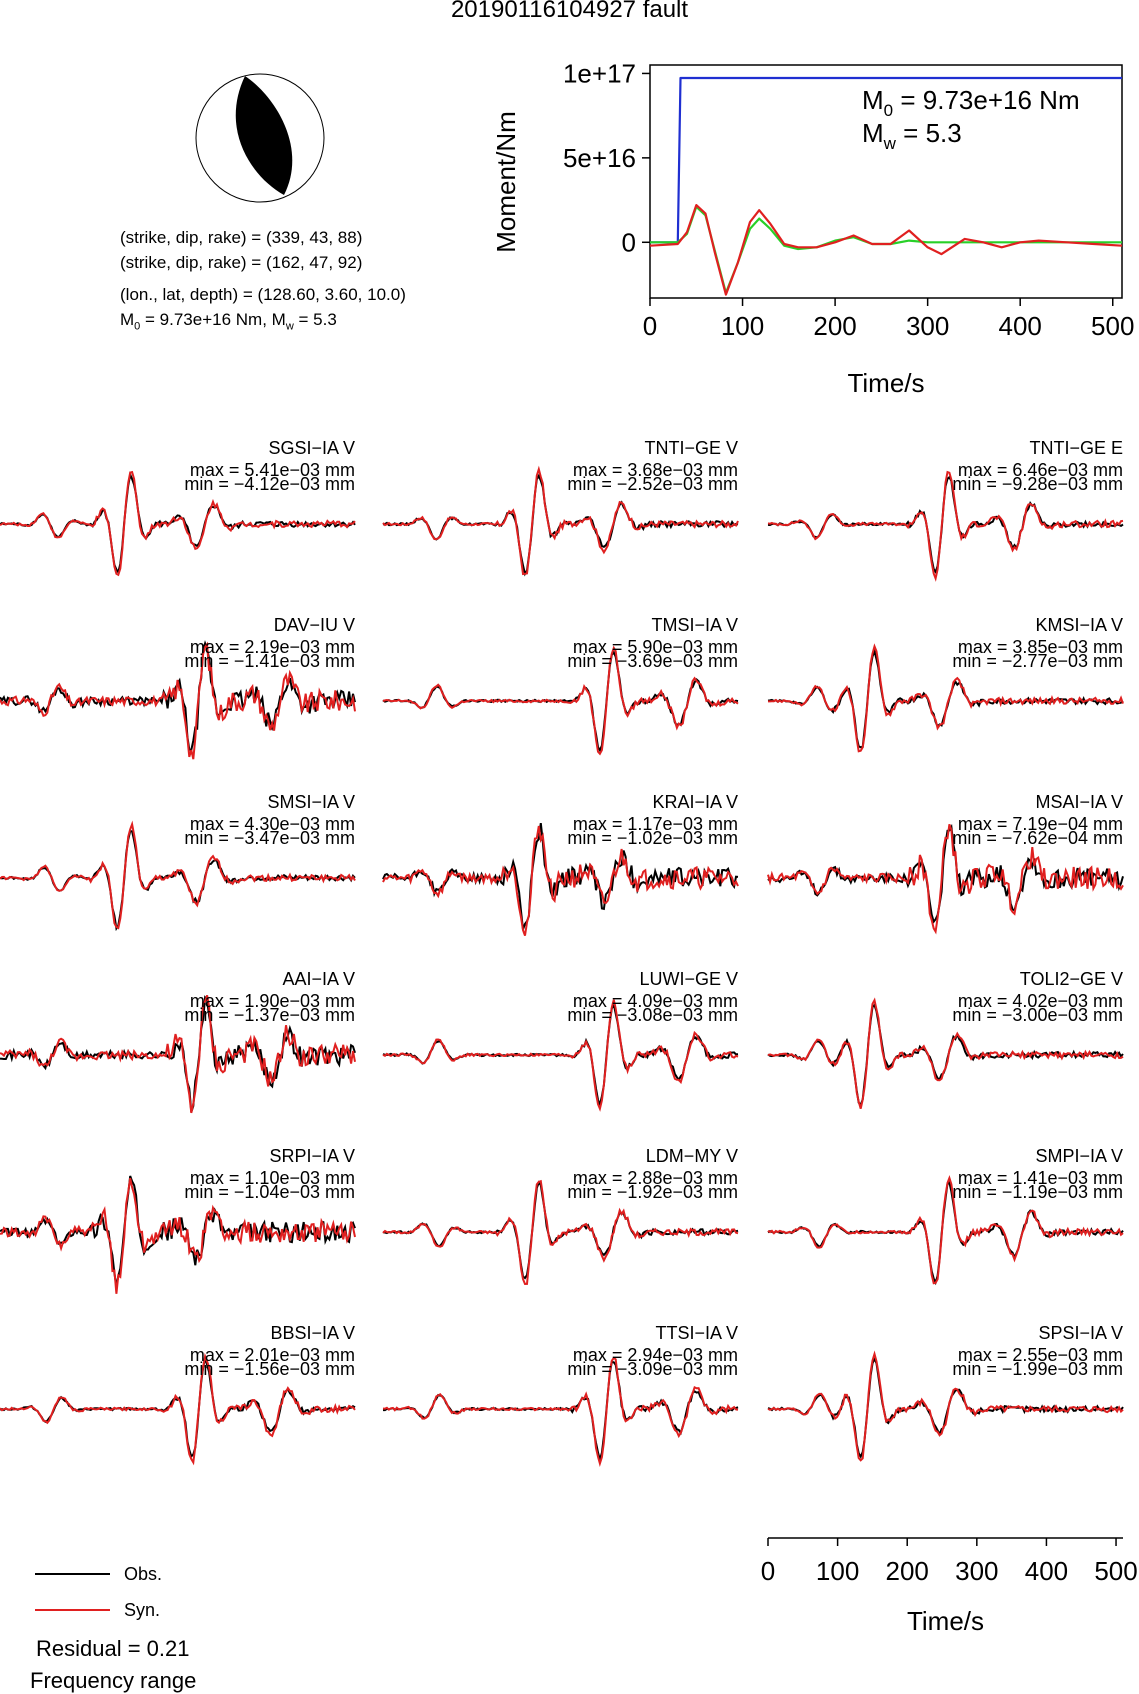  Describe the element at coordinates (178, 1054) in the screenshot. I see `obs-trace` at that location.